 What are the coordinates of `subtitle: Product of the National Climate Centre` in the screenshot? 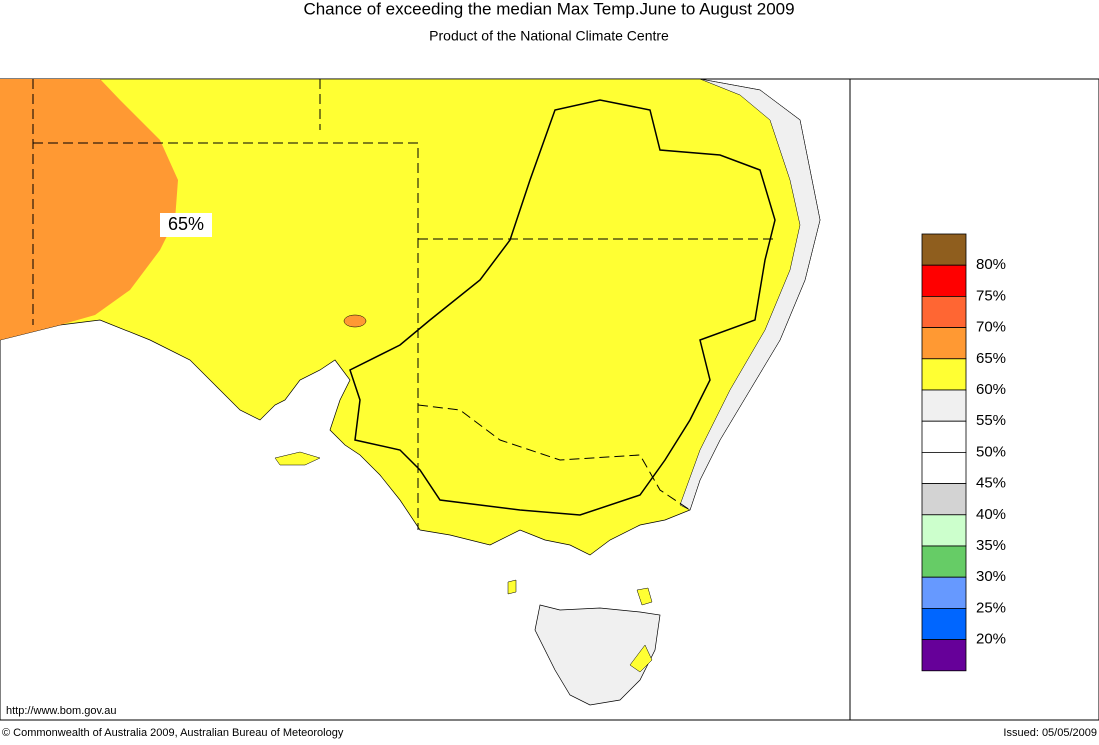 It's located at (549, 36).